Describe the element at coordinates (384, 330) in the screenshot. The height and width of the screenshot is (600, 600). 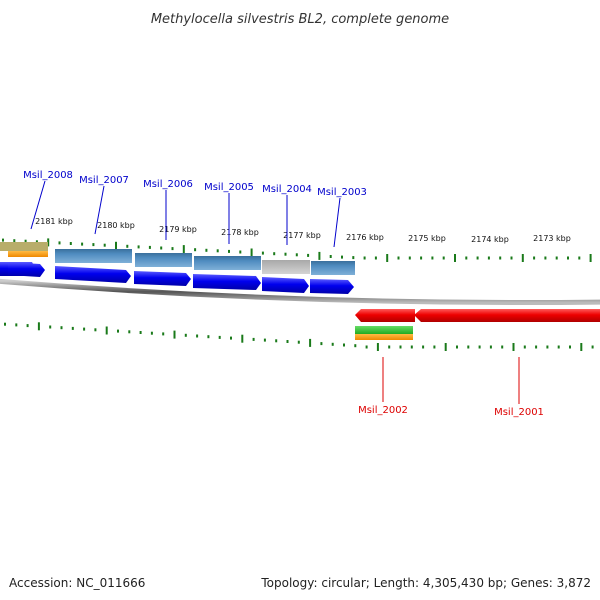
I see `feature-bar-green` at that location.